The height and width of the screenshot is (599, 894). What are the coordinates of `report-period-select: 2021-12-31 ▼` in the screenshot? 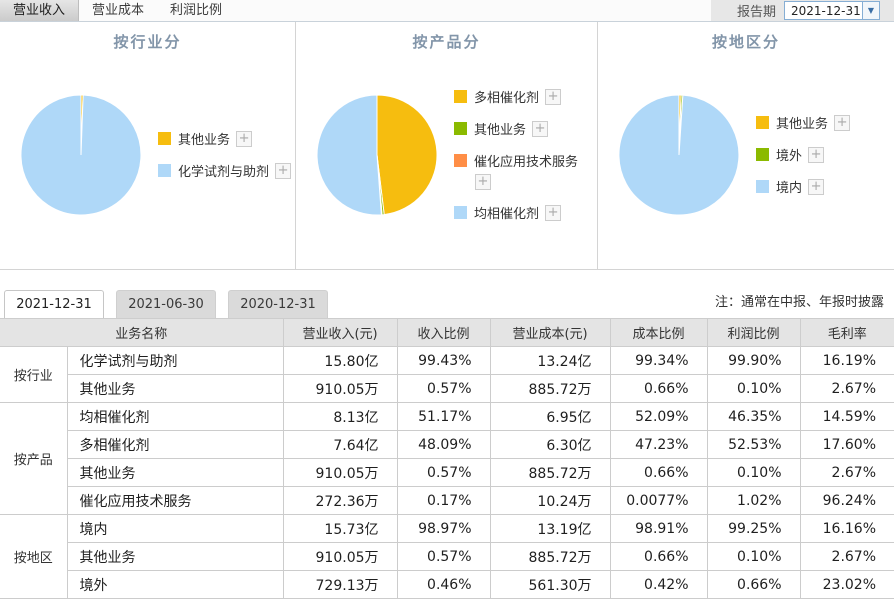 It's located at (832, 10).